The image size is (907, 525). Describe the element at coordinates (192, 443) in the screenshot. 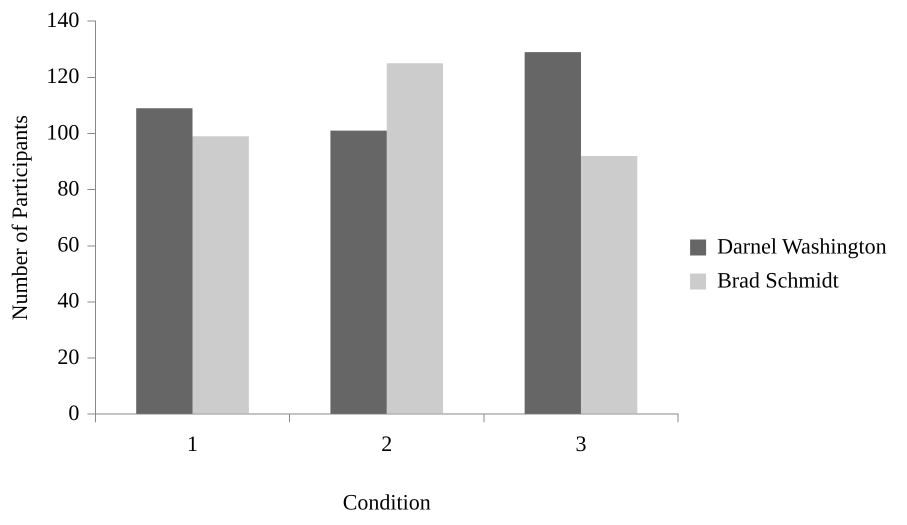

I see `x-tick-label: 1` at that location.